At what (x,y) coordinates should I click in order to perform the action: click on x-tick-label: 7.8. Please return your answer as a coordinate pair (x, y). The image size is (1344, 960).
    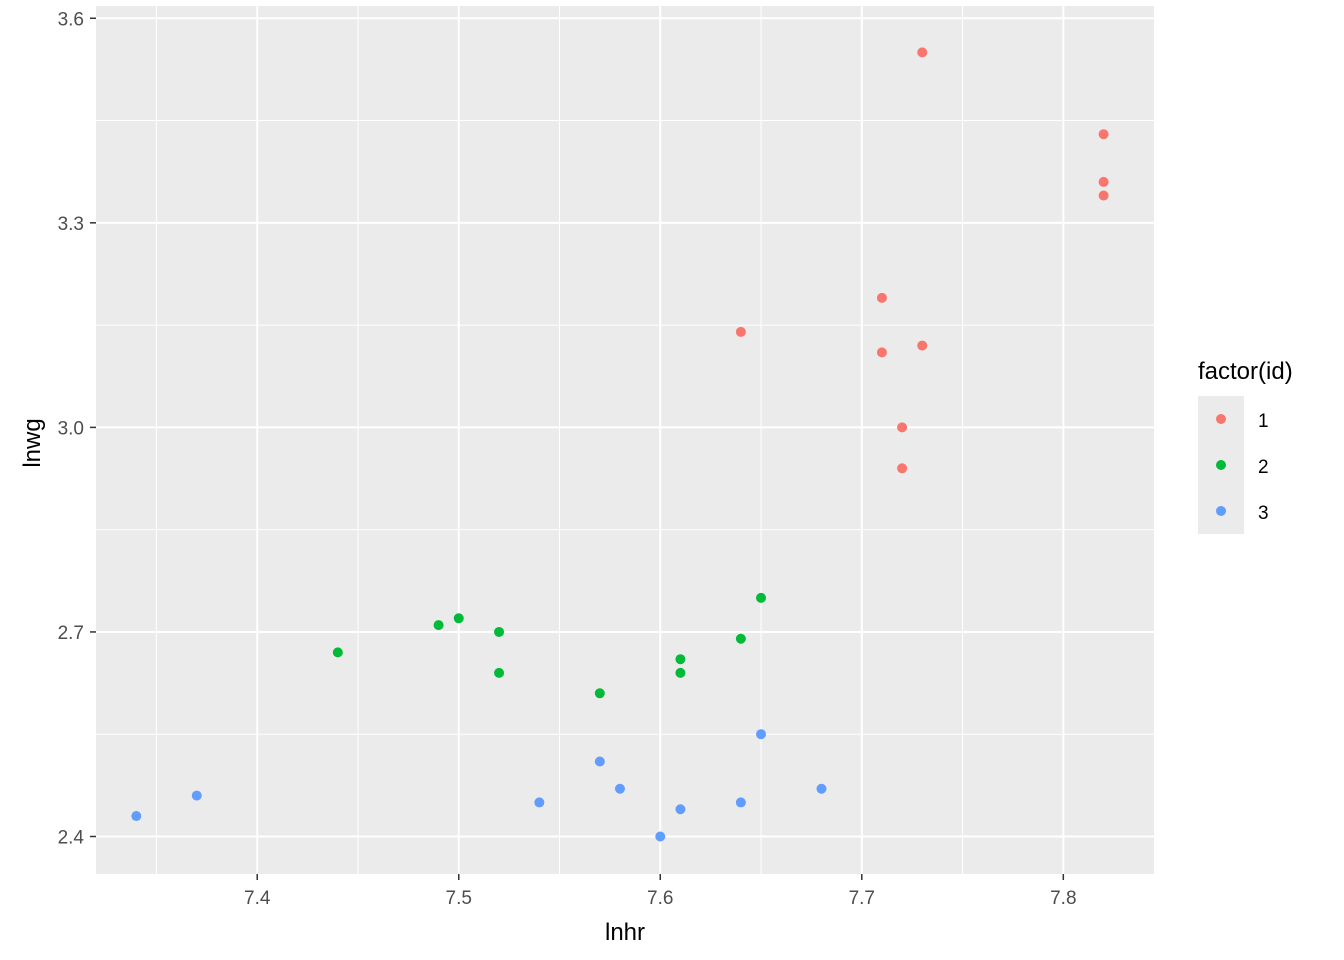
    Looking at the image, I should click on (1063, 898).